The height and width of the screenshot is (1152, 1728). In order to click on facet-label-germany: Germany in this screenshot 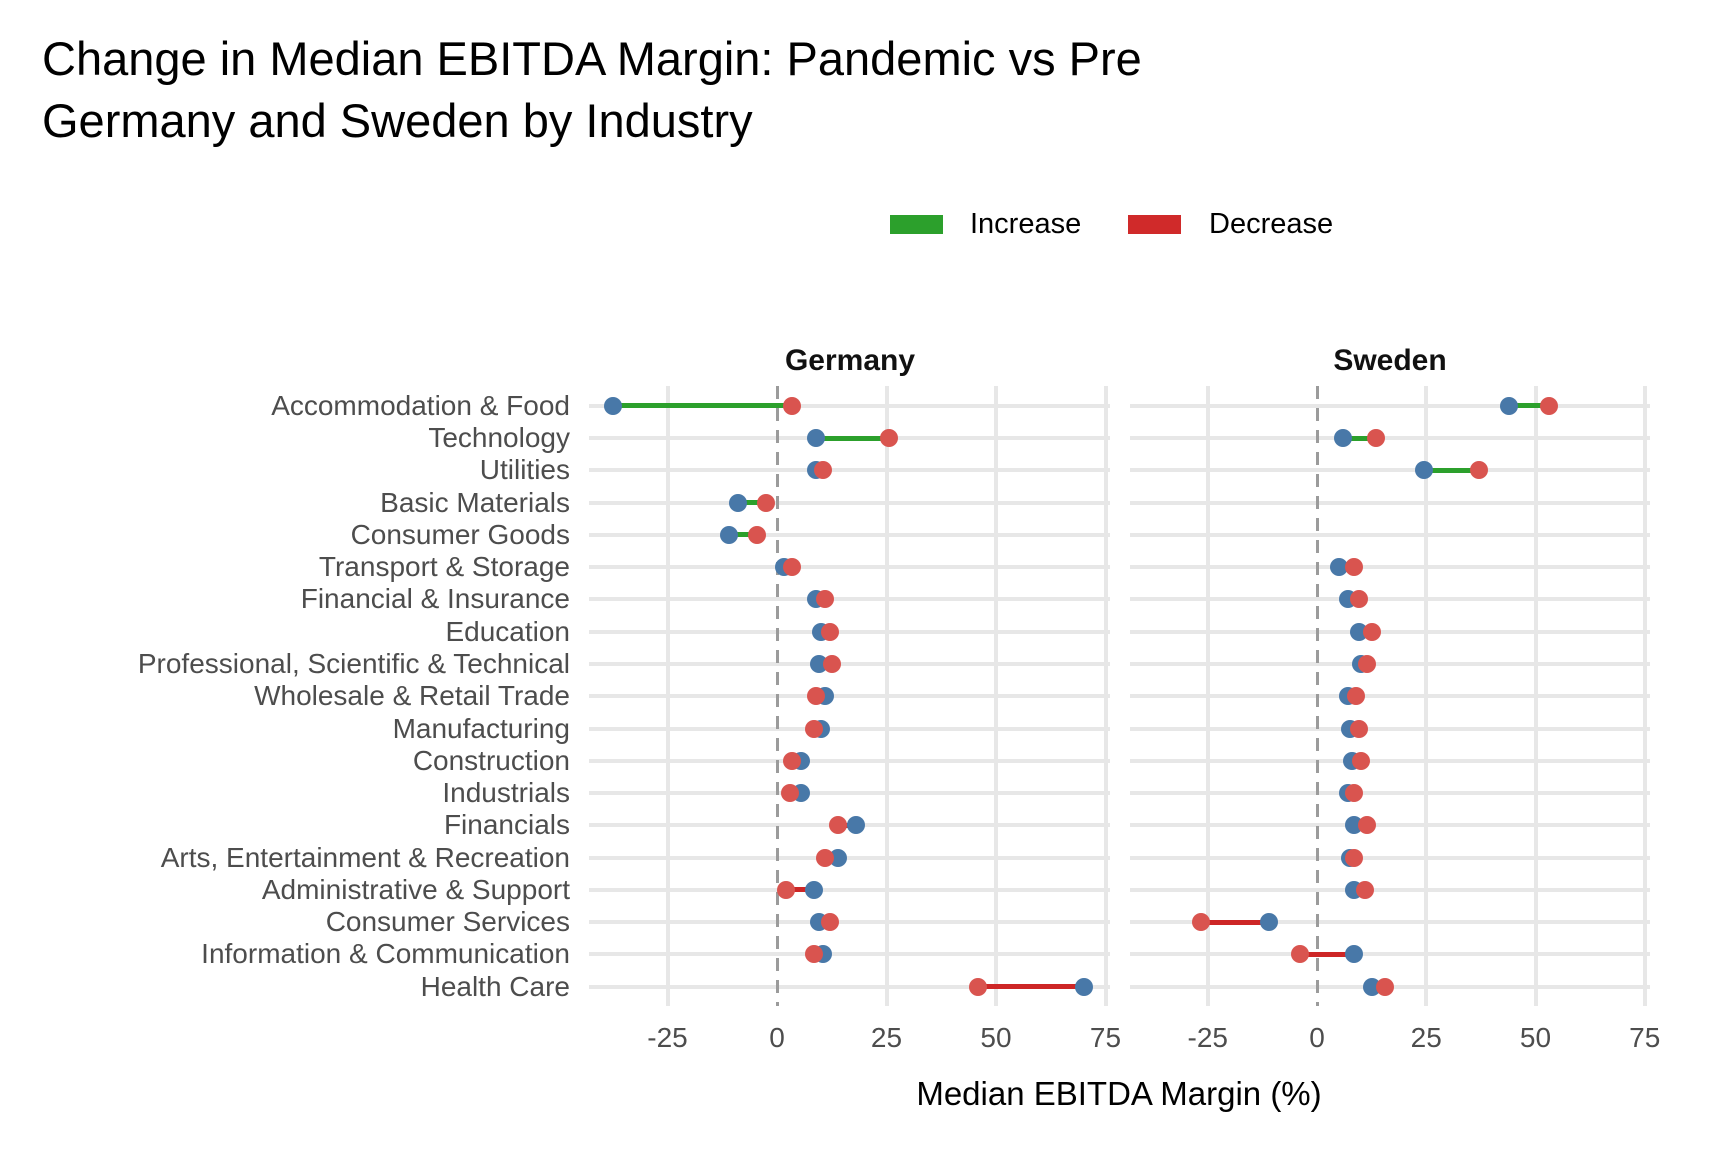, I will do `click(850, 360)`.